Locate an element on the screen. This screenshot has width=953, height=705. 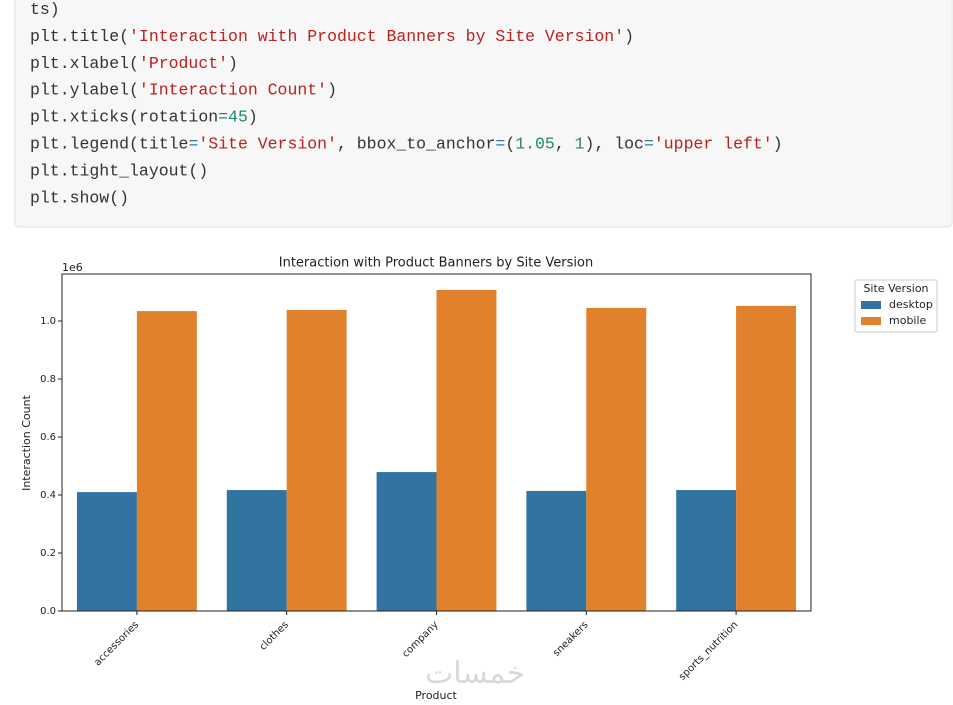
y-tick-label: 0.4 is located at coordinates (48, 495).